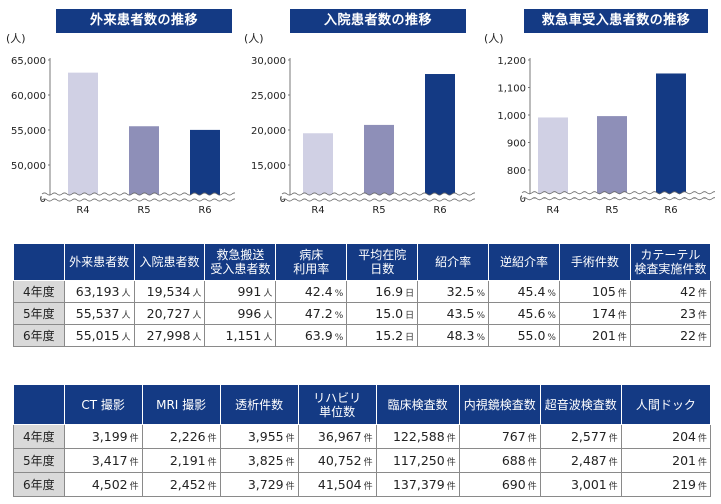 The height and width of the screenshot is (504, 721). Describe the element at coordinates (39, 262) in the screenshot. I see `table1-corner-cell` at that location.